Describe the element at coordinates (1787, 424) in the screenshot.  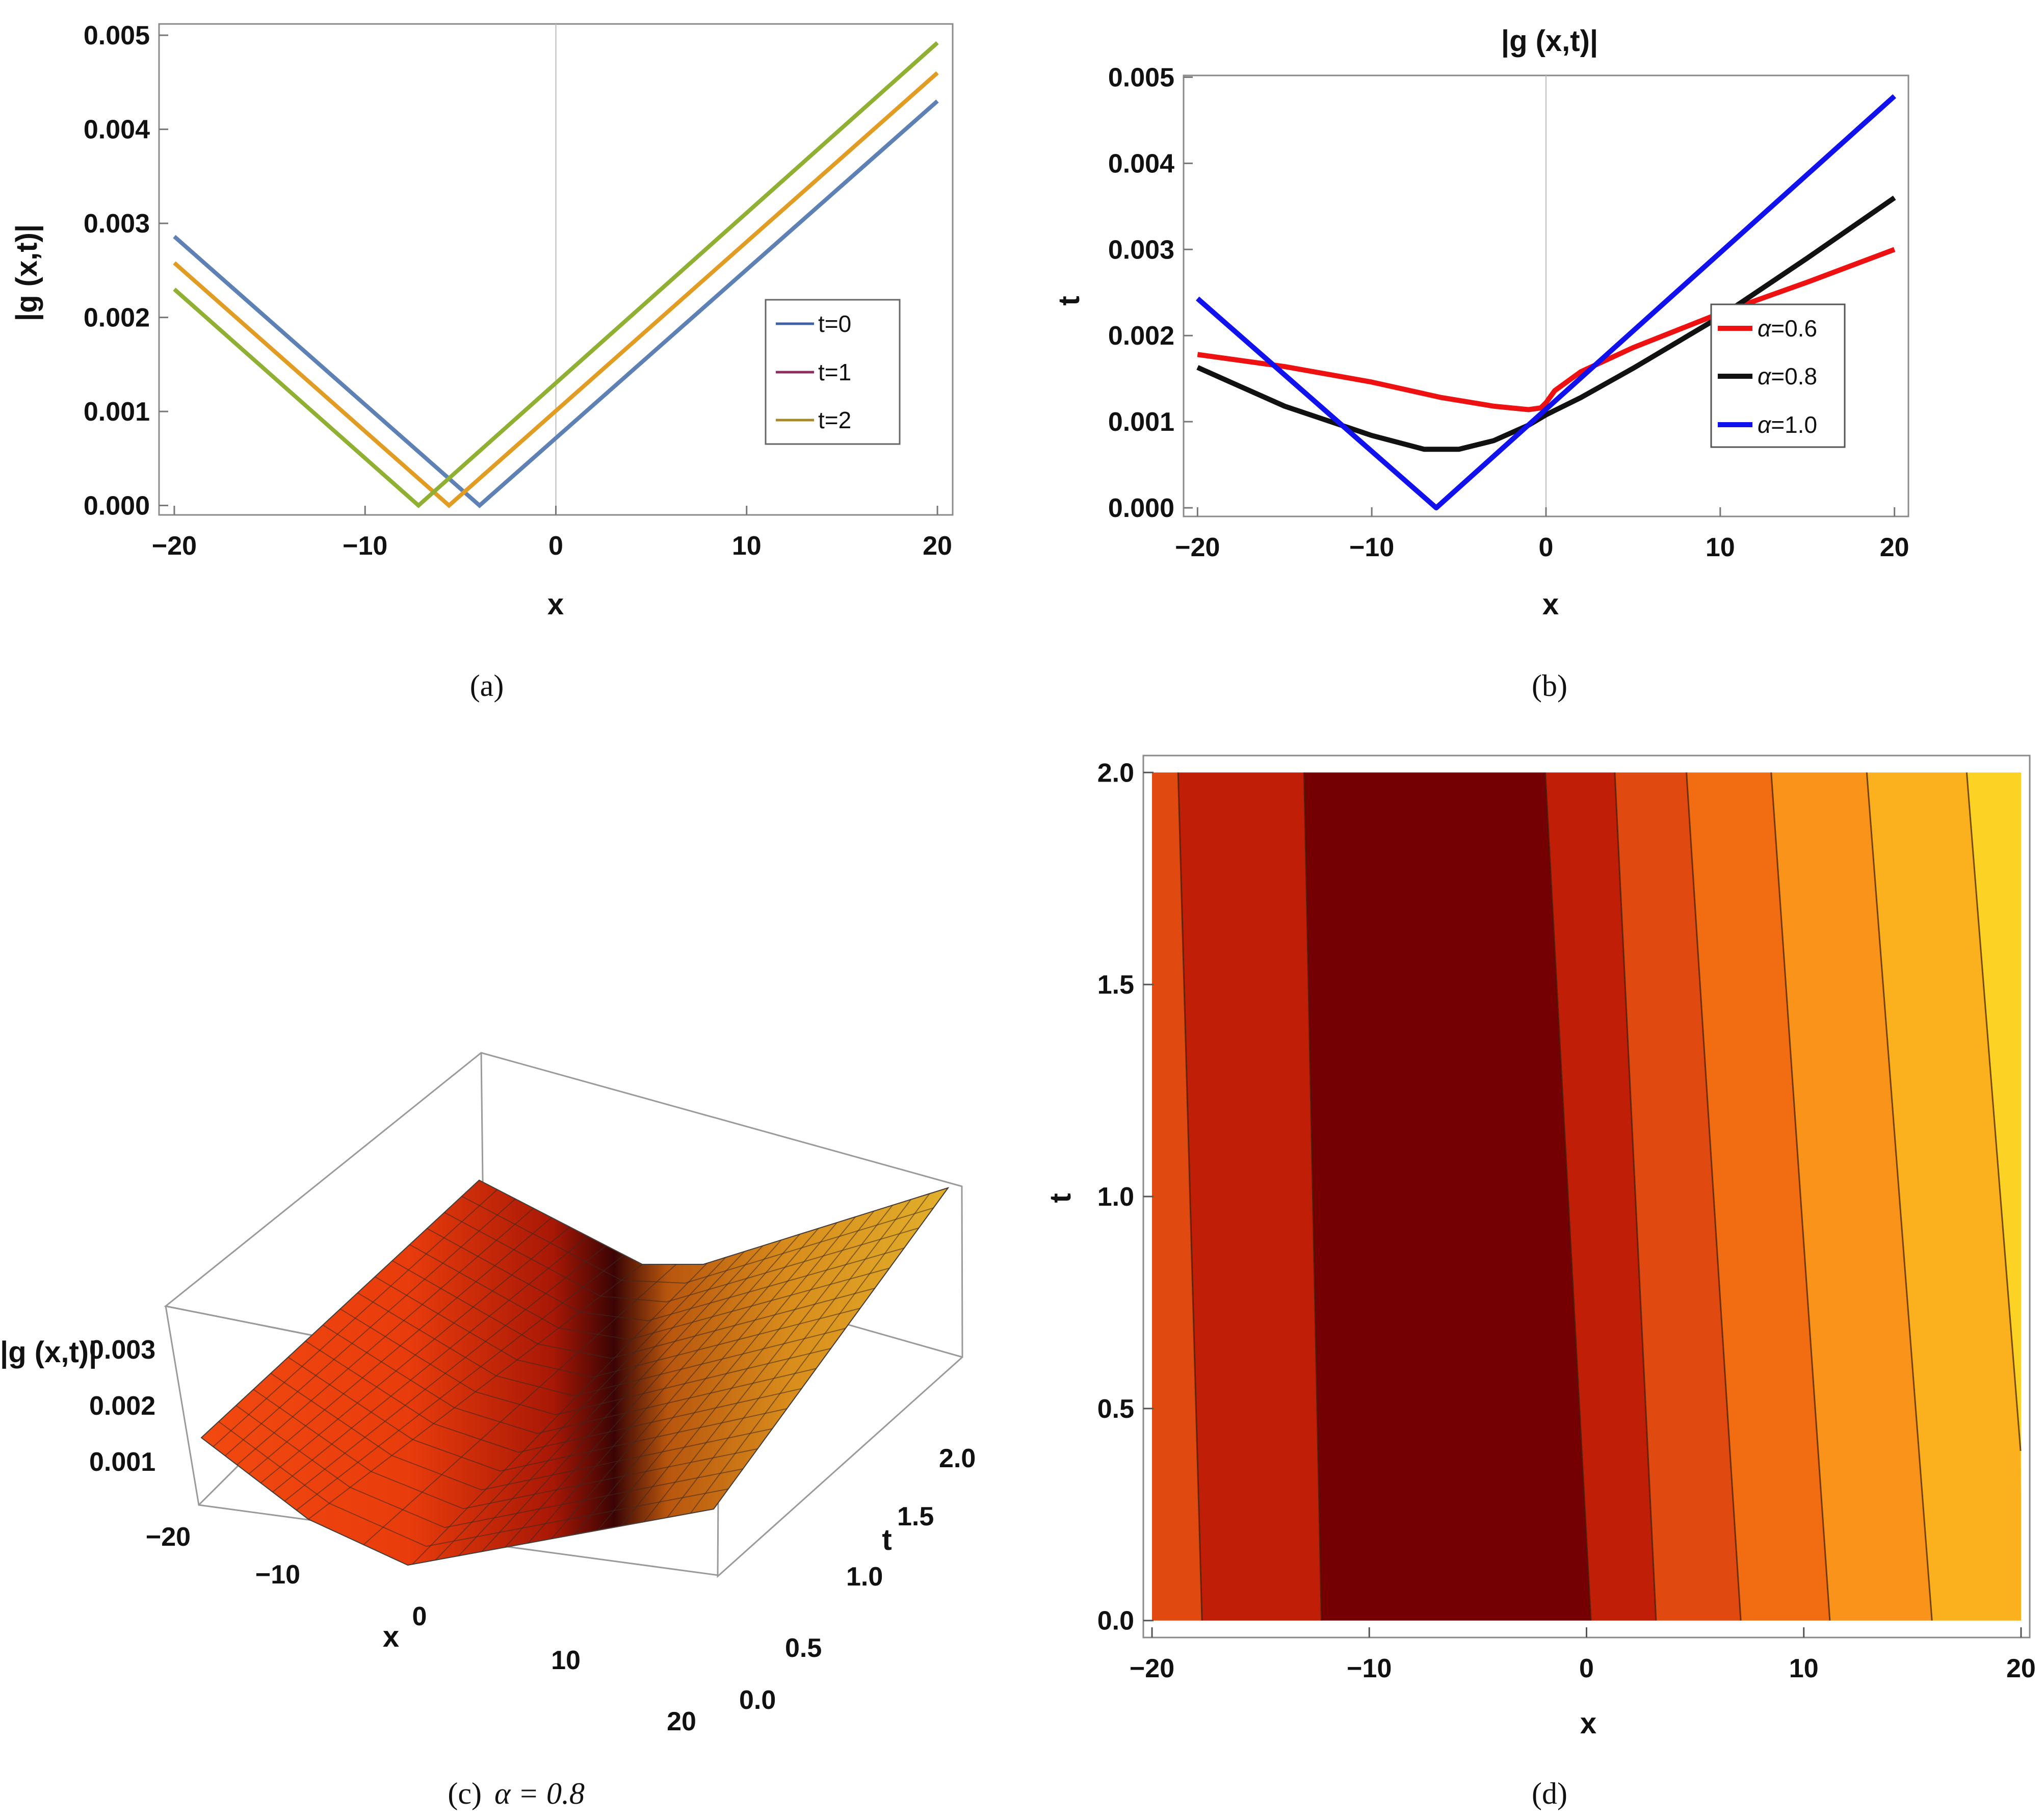
I see `legend-b-label-2: α=1.0` at that location.